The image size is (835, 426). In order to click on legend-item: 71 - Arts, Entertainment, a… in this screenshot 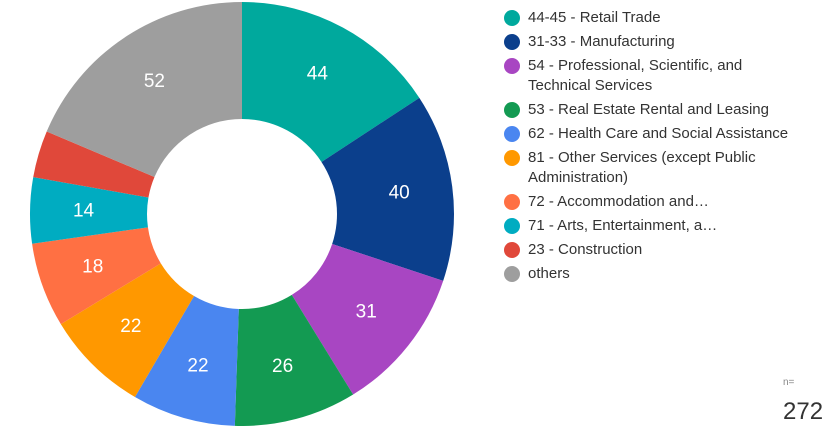, I will do `click(647, 226)`.